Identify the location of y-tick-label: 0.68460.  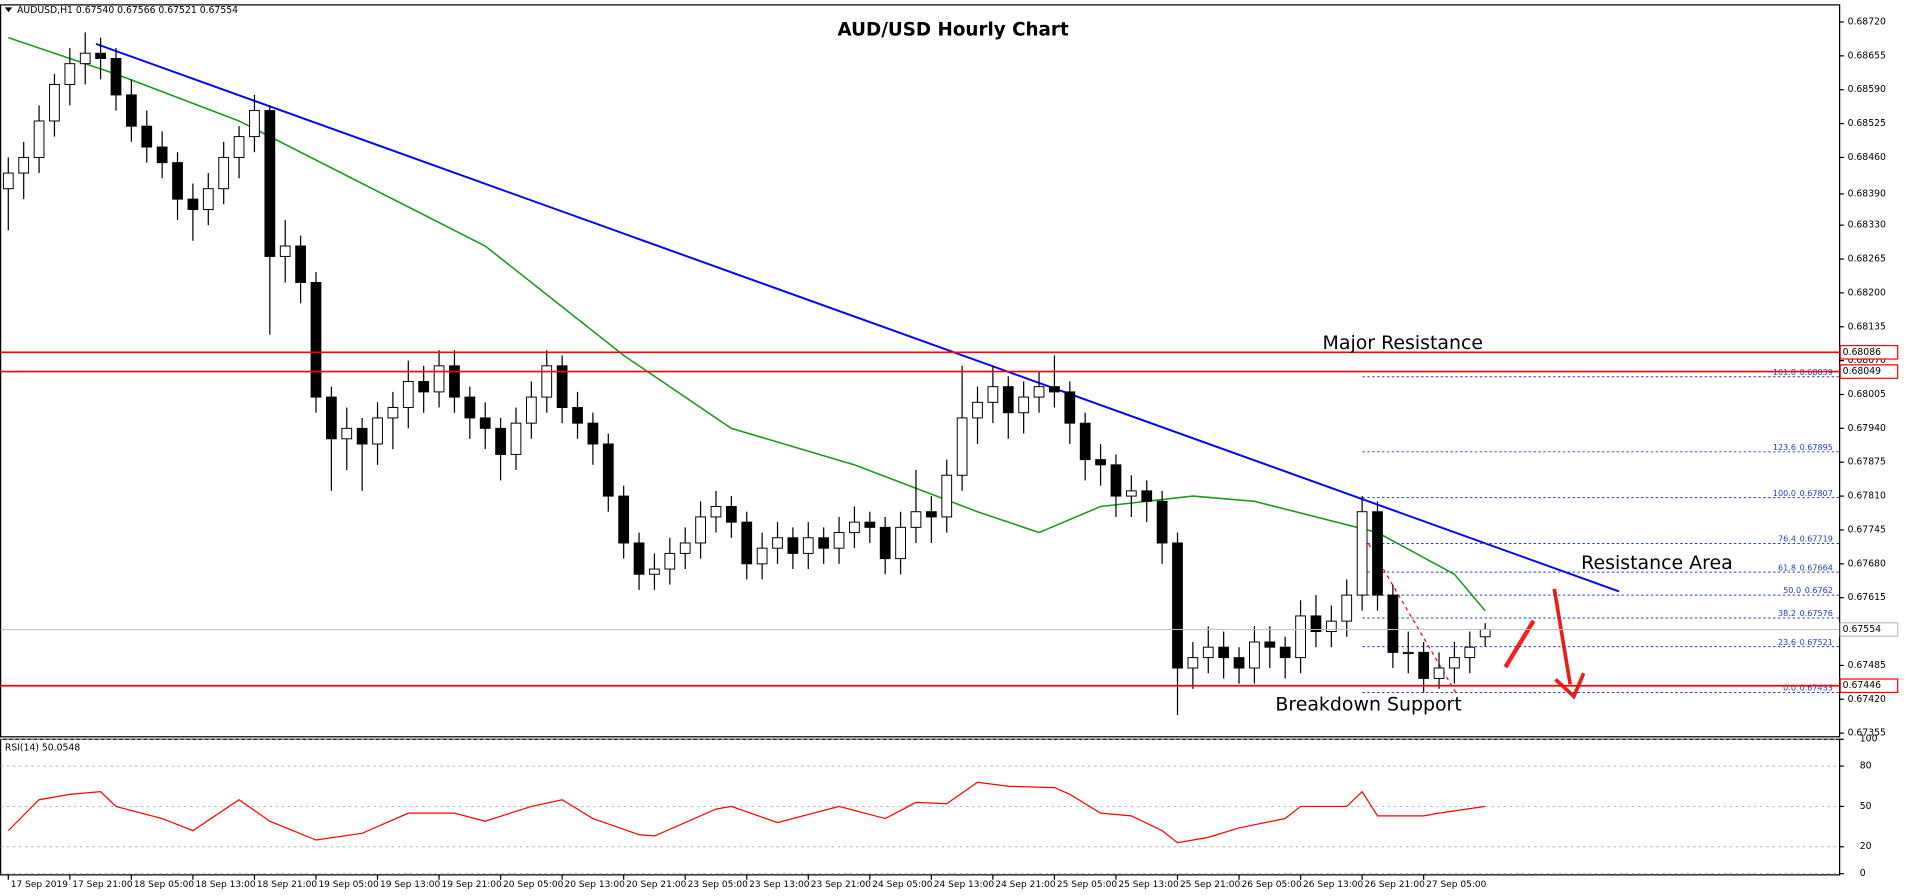
(1867, 157).